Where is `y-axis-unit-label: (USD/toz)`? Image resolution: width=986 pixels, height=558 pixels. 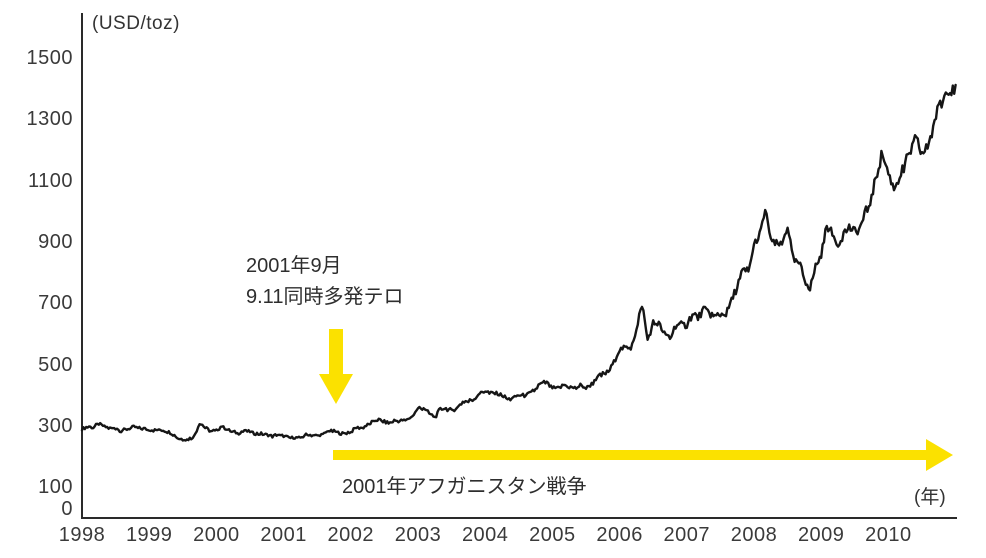 y-axis-unit-label: (USD/toz) is located at coordinates (136, 23).